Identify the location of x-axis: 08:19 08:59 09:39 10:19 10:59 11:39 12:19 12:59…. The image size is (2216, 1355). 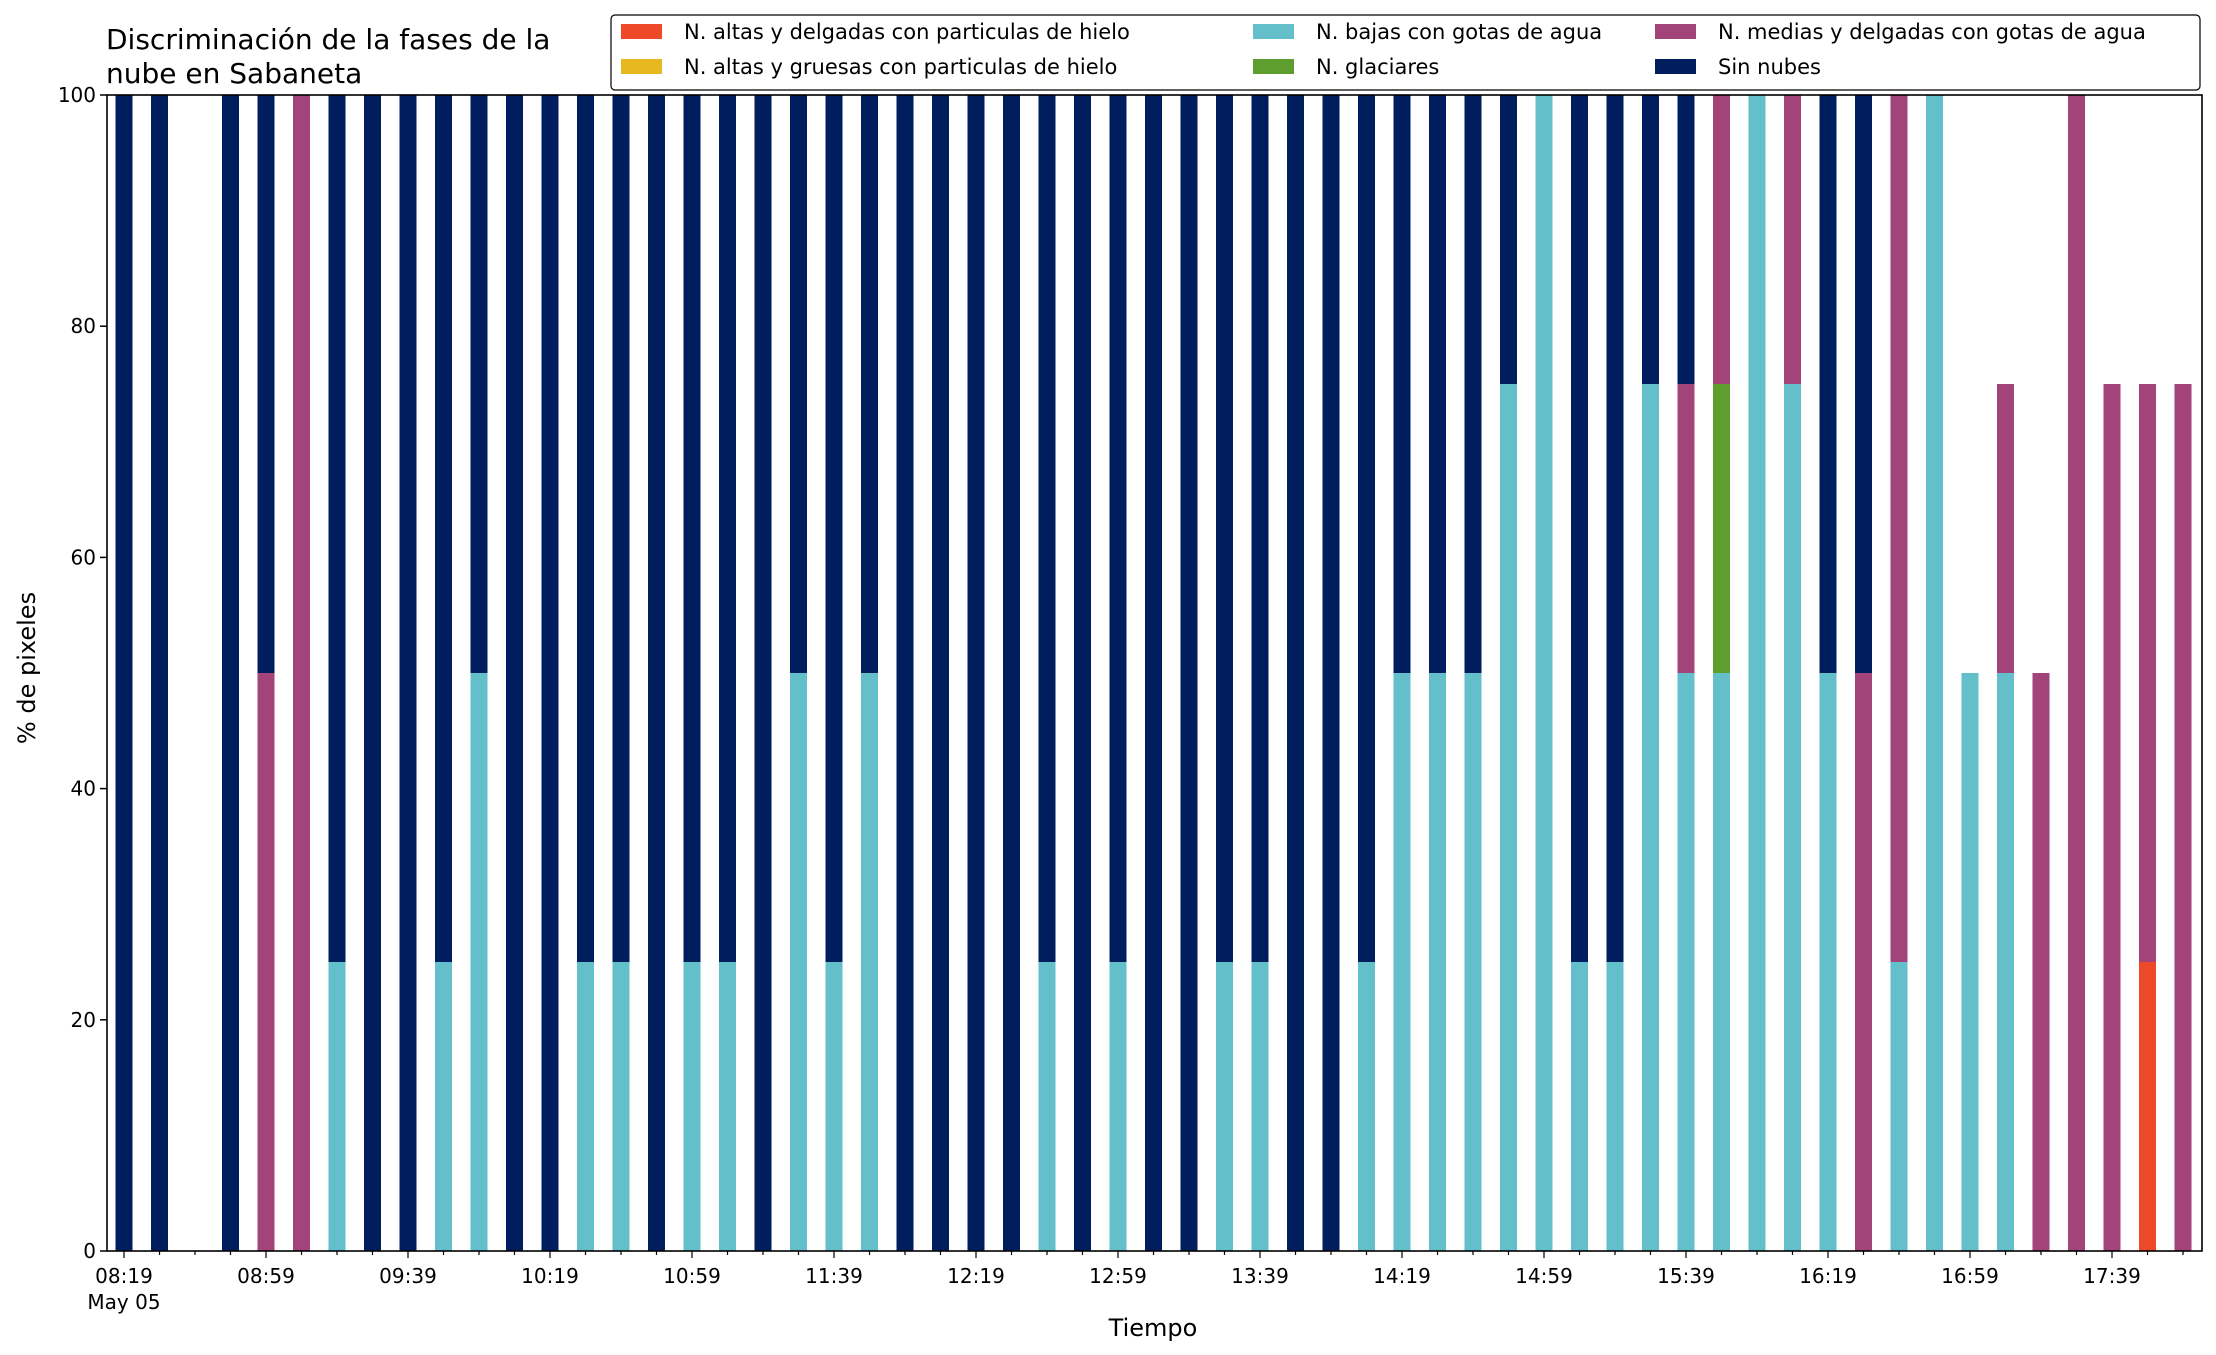
(1135, 1282).